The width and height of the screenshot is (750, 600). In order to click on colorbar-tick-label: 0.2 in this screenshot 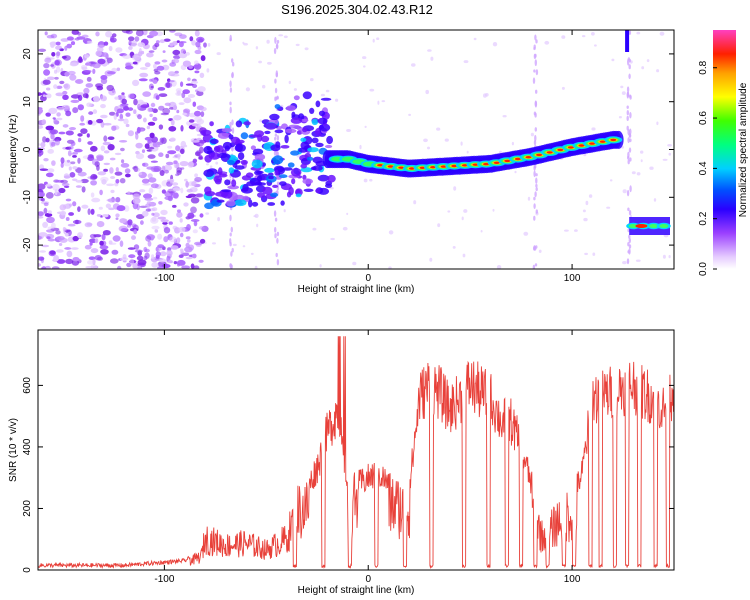, I will do `click(703, 218)`.